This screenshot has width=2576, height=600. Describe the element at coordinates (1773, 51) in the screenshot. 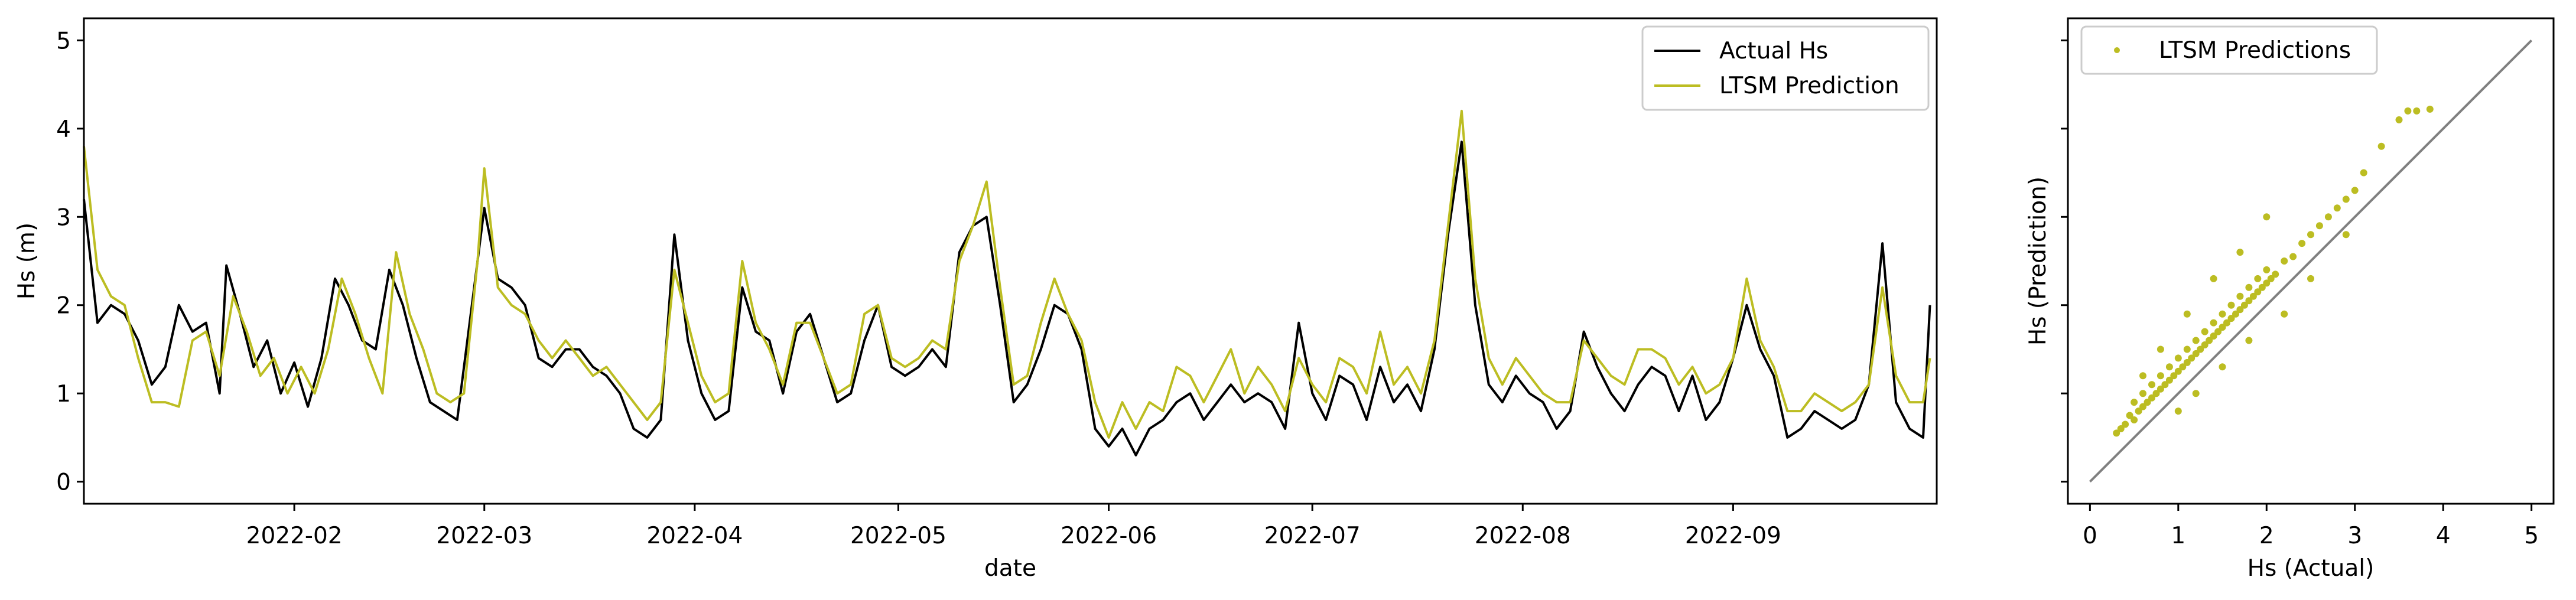

I see `legend-label-actual-hs: Actual Hs` at that location.